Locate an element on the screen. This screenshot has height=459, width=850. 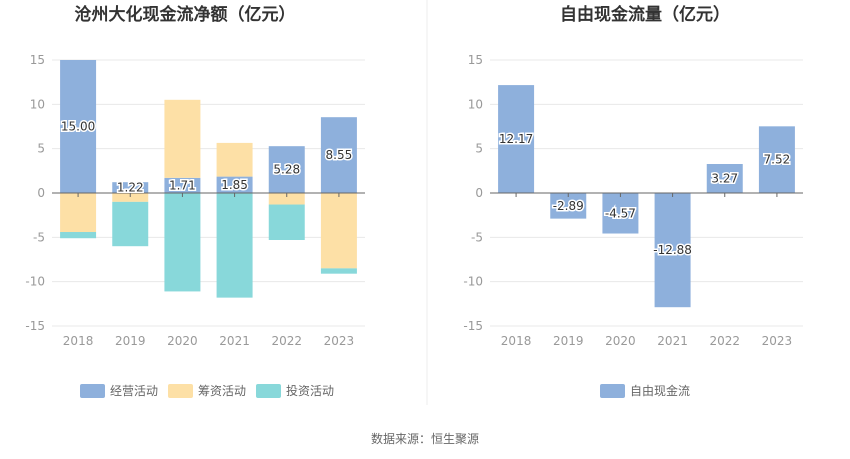
data-label: 1.71 is located at coordinates (182, 185).